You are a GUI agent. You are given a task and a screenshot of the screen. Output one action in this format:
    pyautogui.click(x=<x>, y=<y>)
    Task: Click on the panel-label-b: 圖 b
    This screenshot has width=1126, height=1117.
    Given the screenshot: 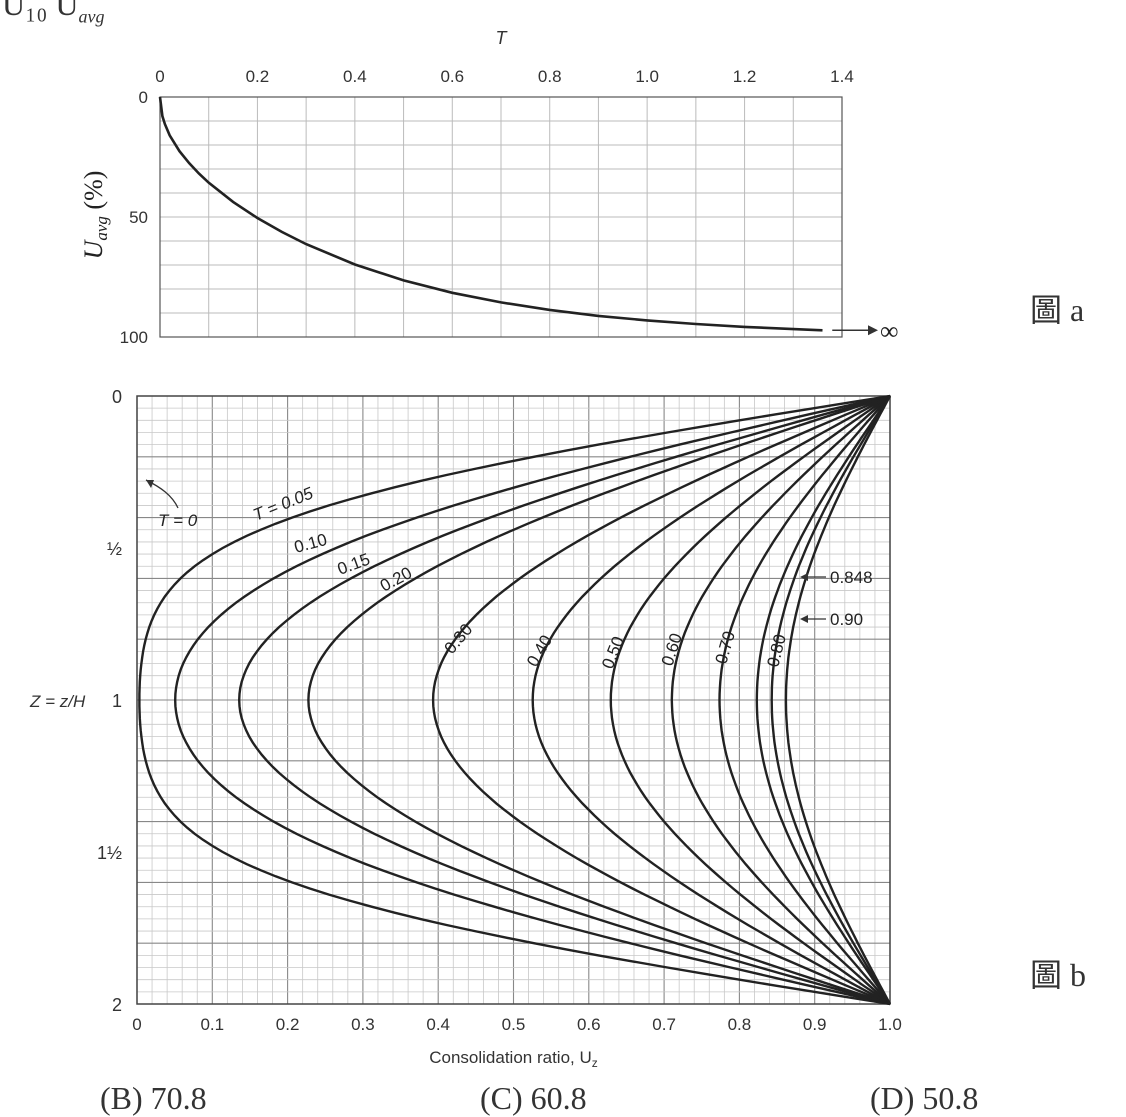 What is the action you would take?
    pyautogui.click(x=1058, y=975)
    